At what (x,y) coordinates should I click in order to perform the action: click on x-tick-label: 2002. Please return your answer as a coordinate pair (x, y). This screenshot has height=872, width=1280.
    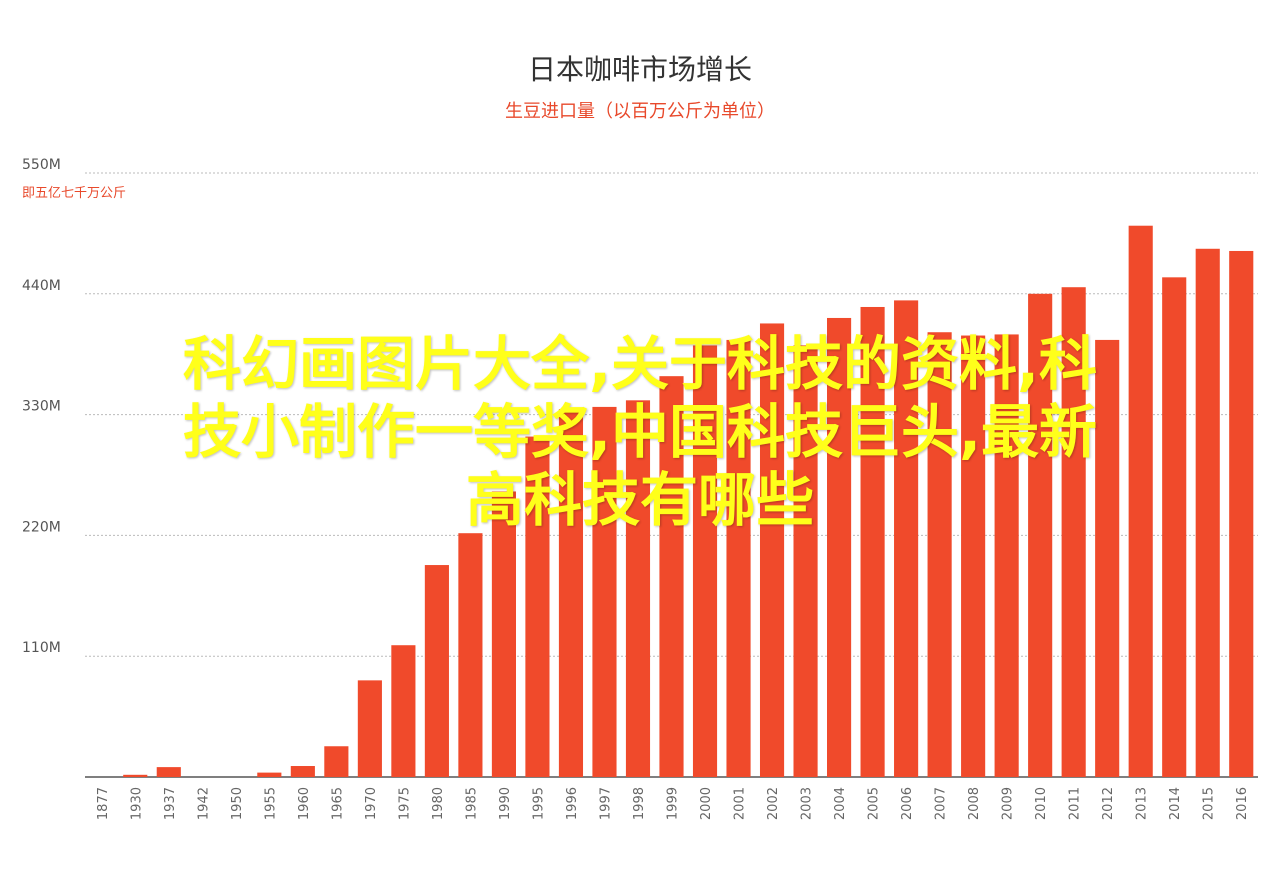
    Looking at the image, I should click on (773, 803).